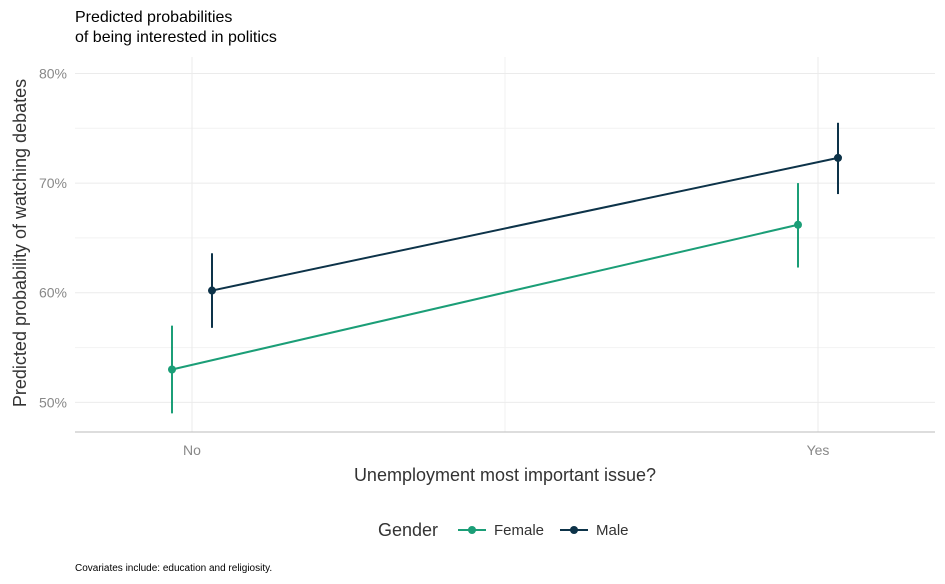 The width and height of the screenshot is (945, 584). I want to click on x-axis-title: Unemployment most important issue?, so click(505, 475).